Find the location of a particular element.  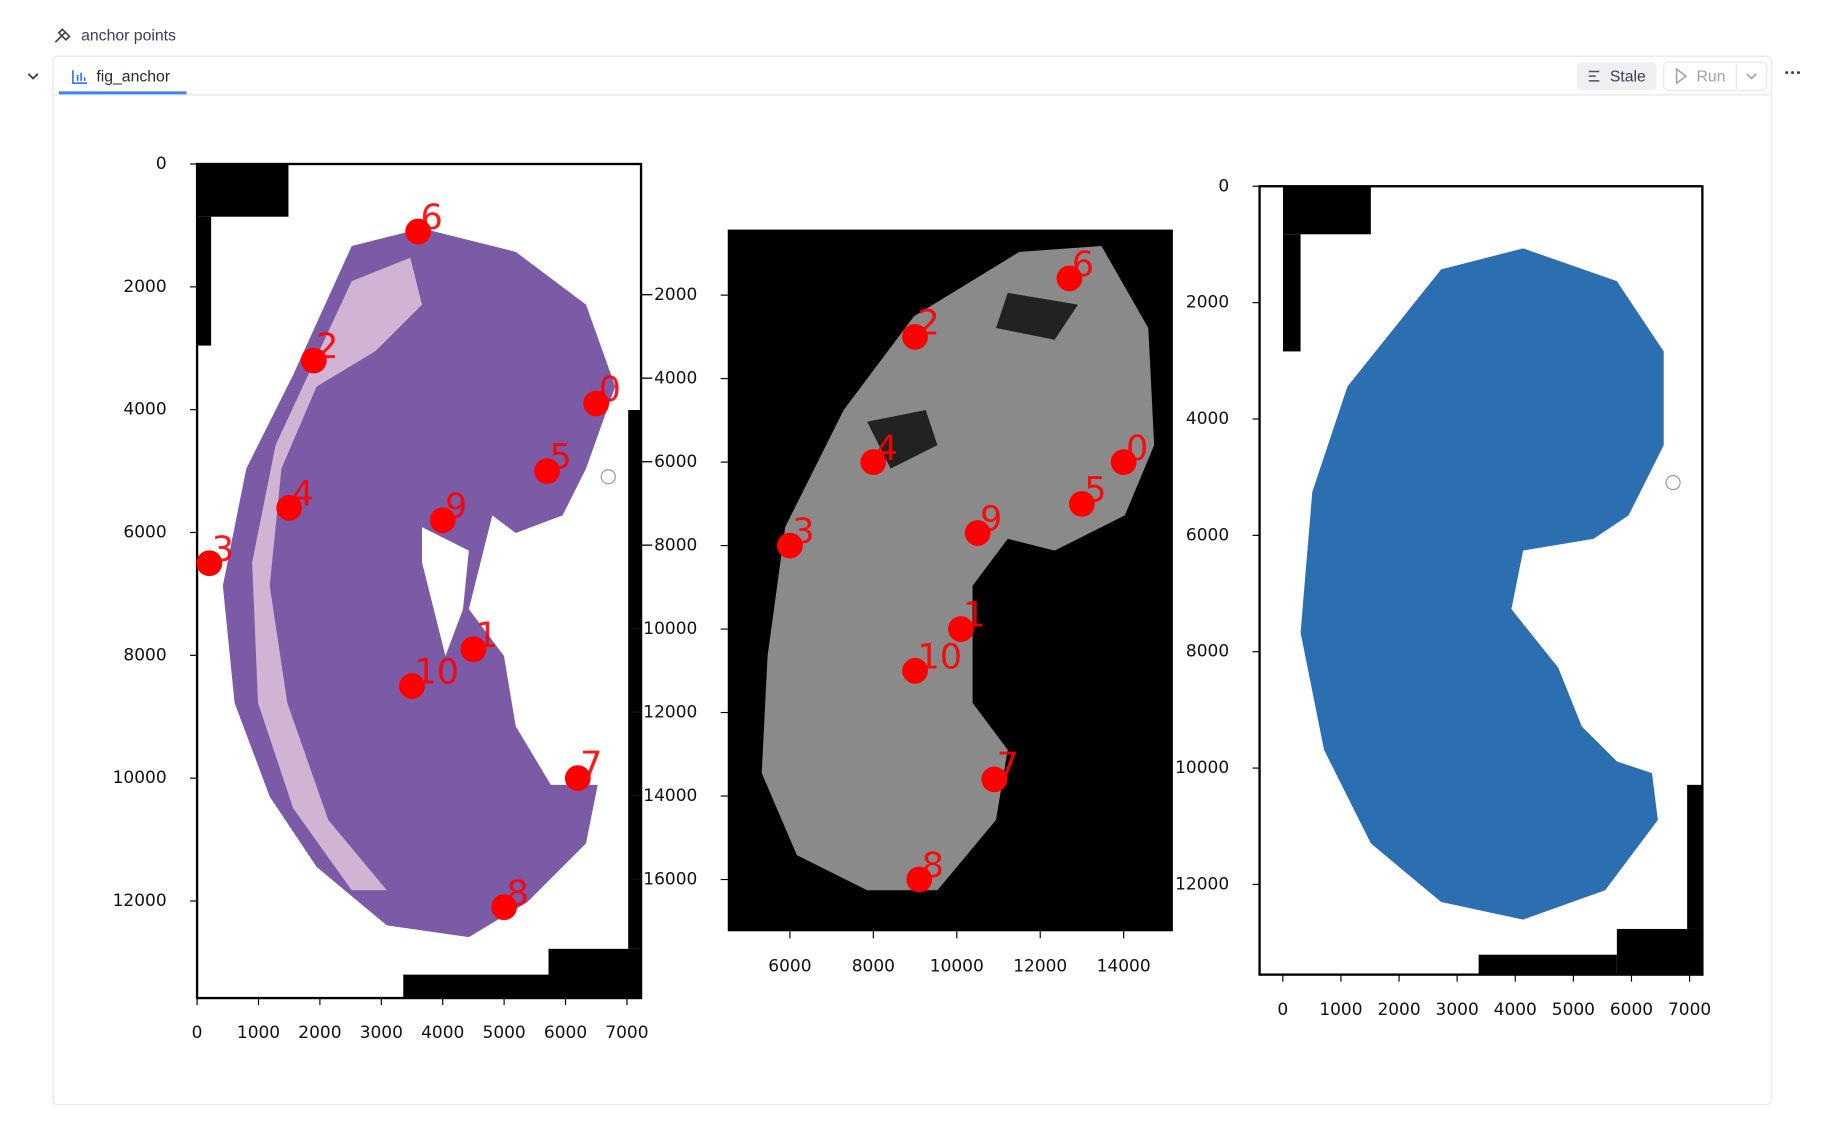

x-tick-label: 4000 is located at coordinates (1515, 1010).